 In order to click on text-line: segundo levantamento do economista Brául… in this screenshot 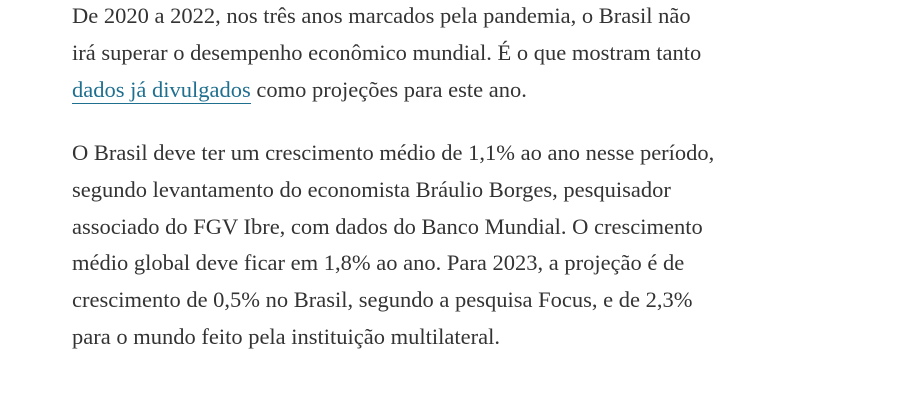, I will do `click(371, 189)`.